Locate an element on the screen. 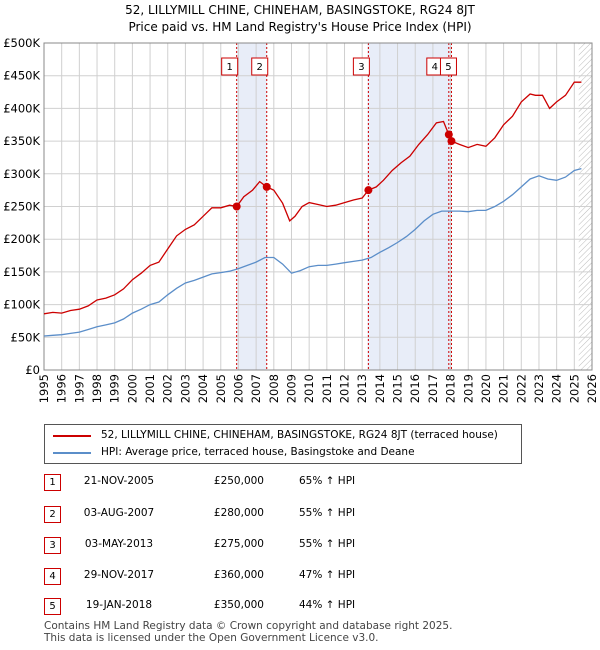 Image resolution: width=600 pixels, height=650 pixels. x-tick-label: 2018 is located at coordinates (451, 388).